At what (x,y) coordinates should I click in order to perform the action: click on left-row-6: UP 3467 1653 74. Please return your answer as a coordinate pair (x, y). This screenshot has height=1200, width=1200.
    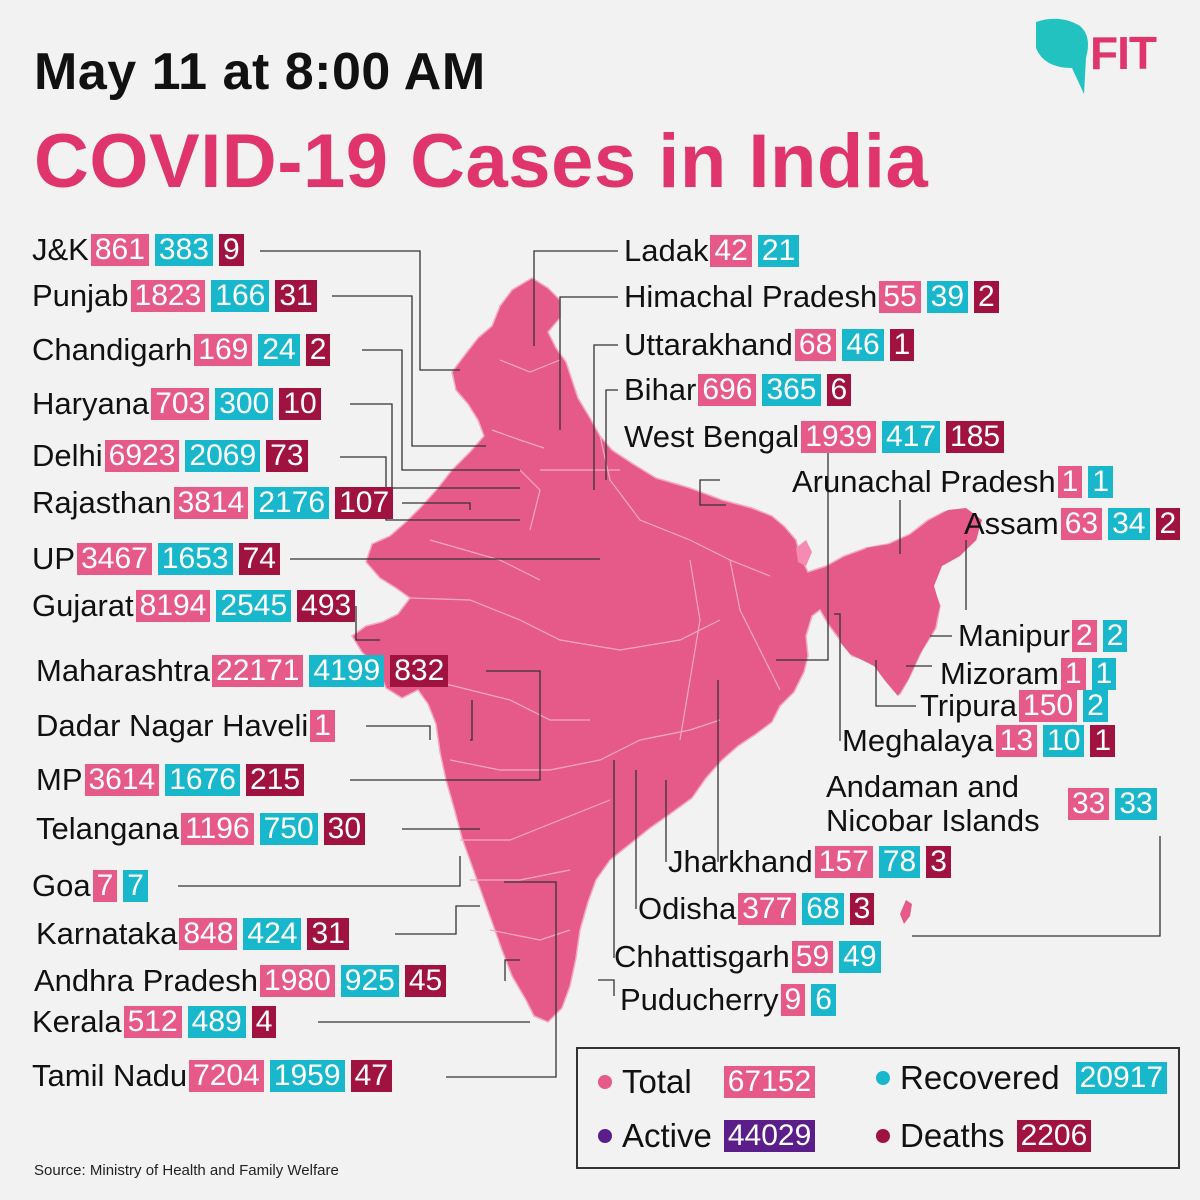
    Looking at the image, I should click on (159, 559).